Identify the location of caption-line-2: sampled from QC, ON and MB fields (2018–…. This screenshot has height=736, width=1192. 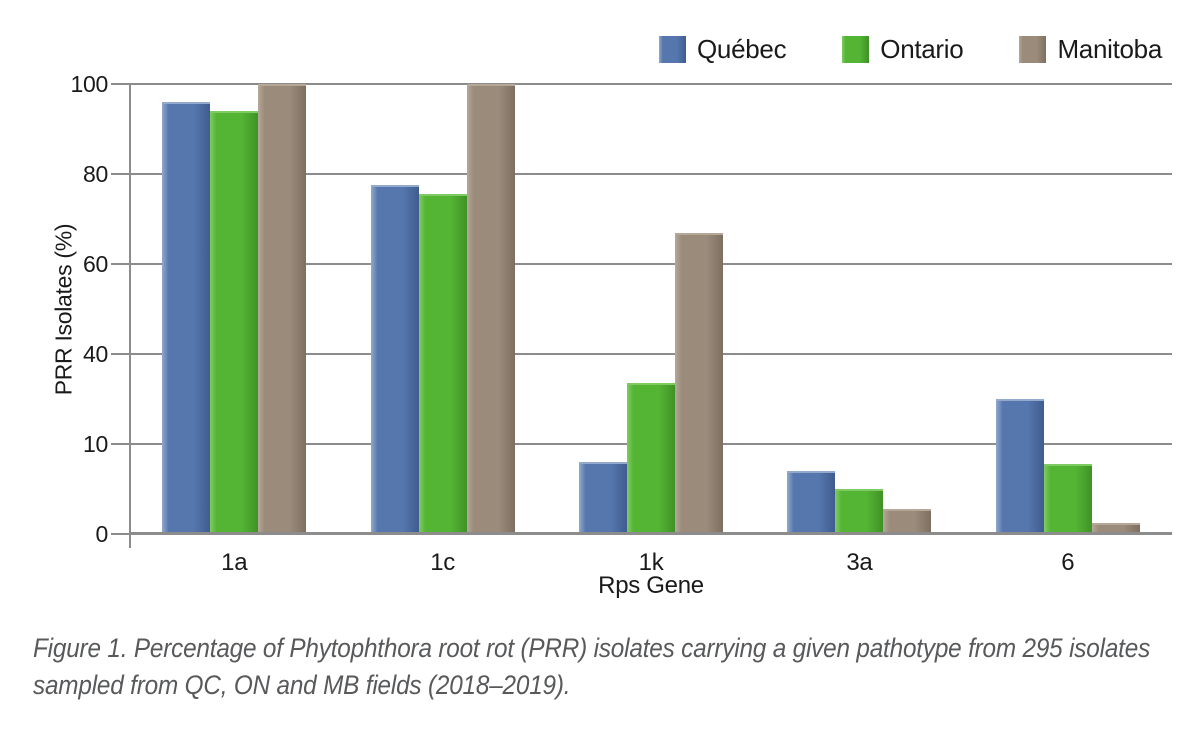
(302, 685).